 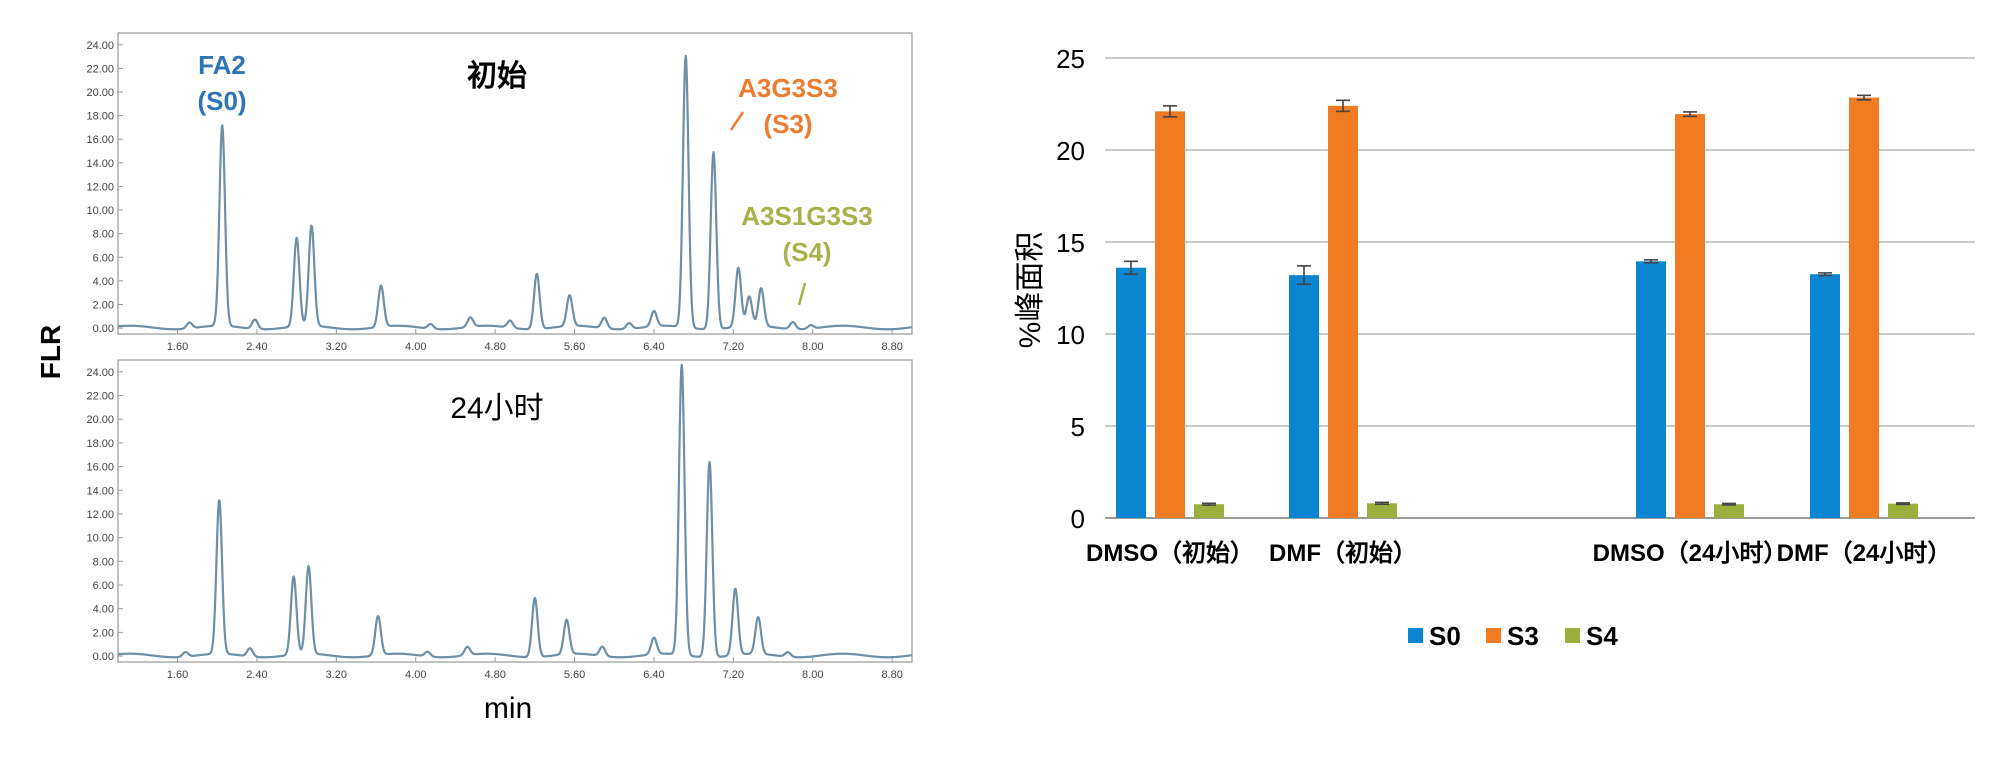 What do you see at coordinates (256, 675) in the screenshot?
I see `x-tick-label: 2.40` at bounding box center [256, 675].